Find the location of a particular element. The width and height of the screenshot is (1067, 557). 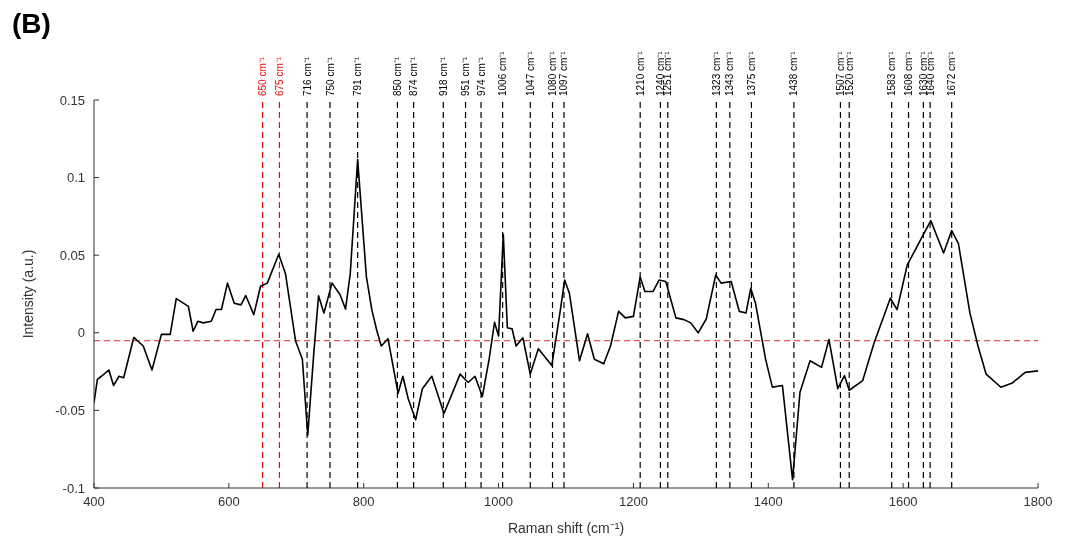

y-tick-label: 0.05 is located at coordinates (72, 255).